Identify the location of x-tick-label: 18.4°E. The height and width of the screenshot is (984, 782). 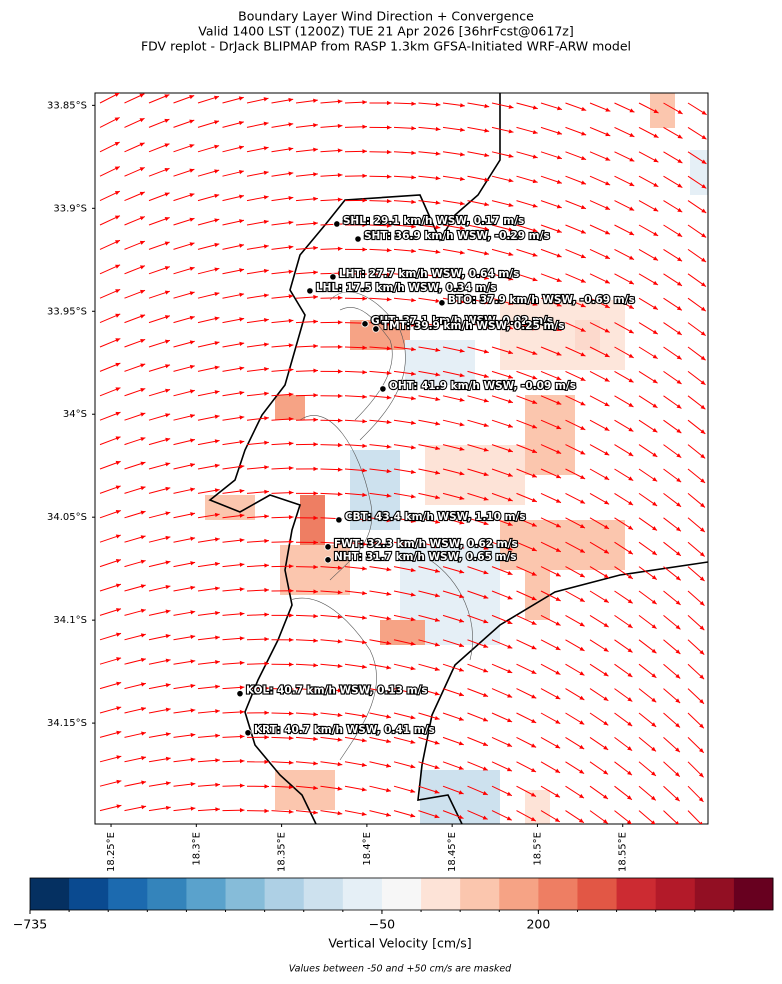
(367, 849).